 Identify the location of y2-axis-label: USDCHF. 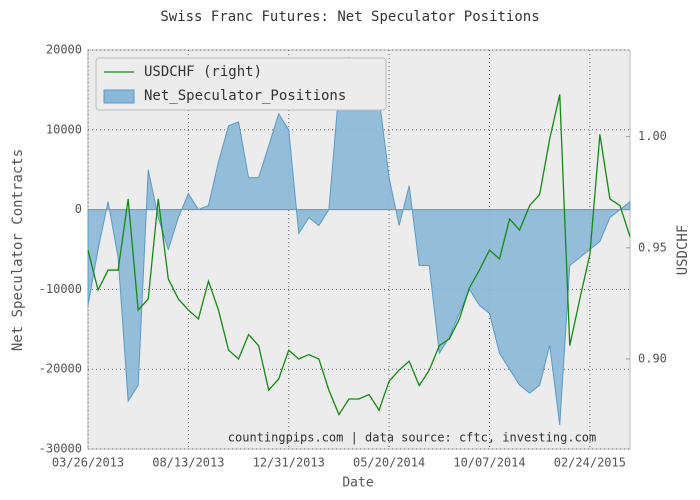
(683, 250).